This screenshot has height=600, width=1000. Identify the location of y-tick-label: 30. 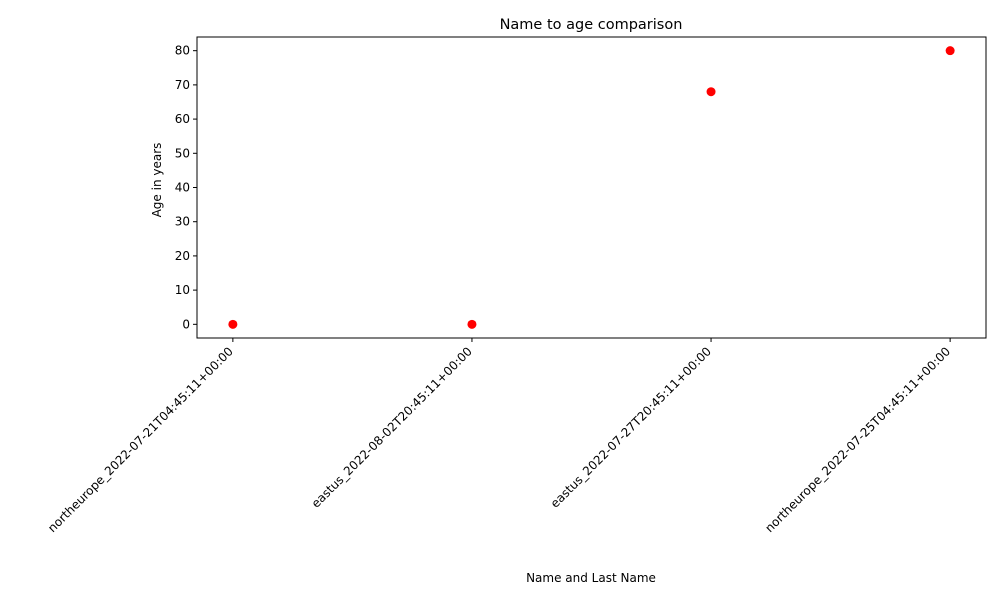
(182, 222).